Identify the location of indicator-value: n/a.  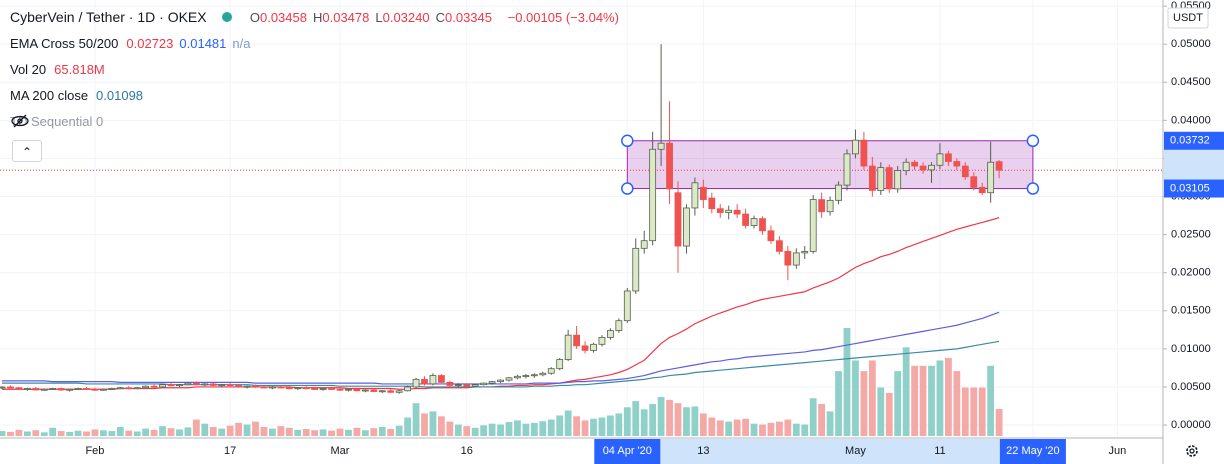
(241, 43).